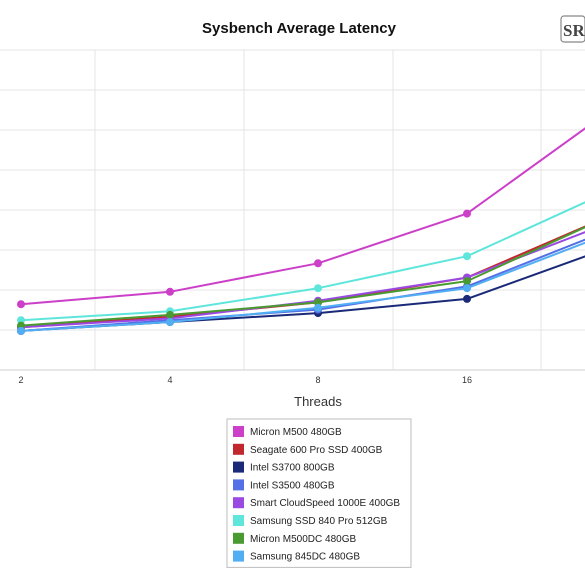 This screenshot has height=585, width=585. I want to click on logo: SR, so click(572, 29).